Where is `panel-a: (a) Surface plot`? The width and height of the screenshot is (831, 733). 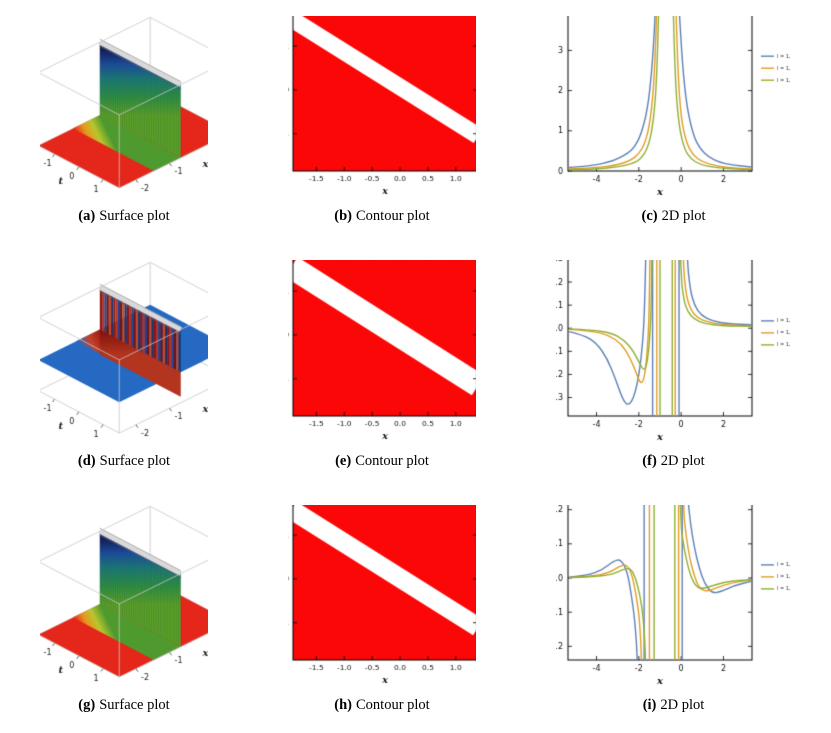 panel-a: (a) Surface plot is located at coordinates (124, 122).